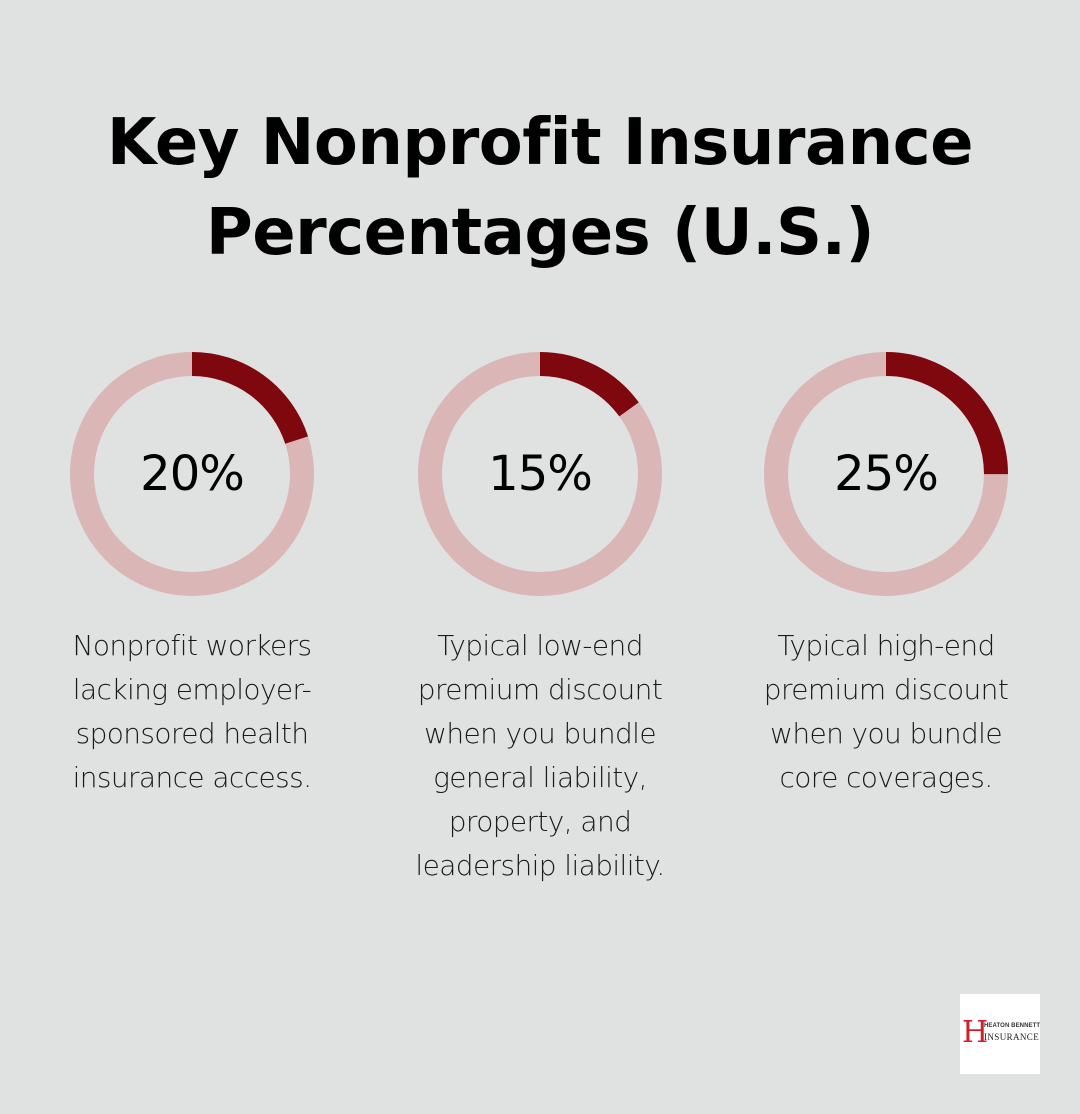 The width and height of the screenshot is (1080, 1114). What do you see at coordinates (1012, 1026) in the screenshot?
I see `logo-company-name: HEATON BENNETT` at bounding box center [1012, 1026].